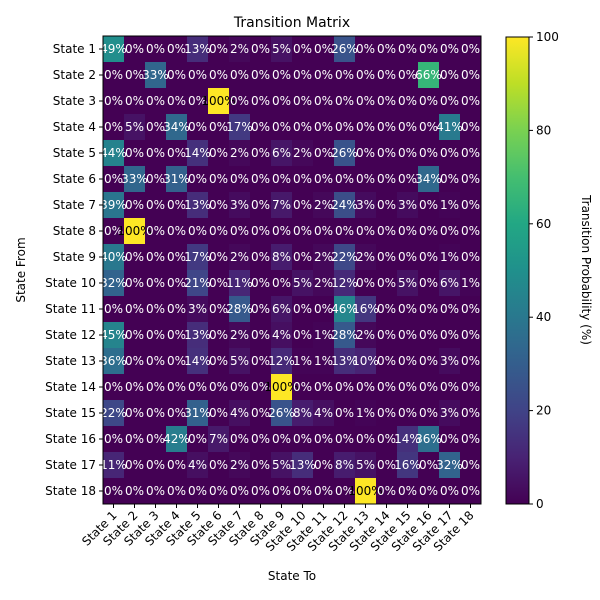 Image resolution: width=600 pixels, height=600 pixels. What do you see at coordinates (74, 205) in the screenshot?
I see `y-tick-label: State 7` at bounding box center [74, 205].